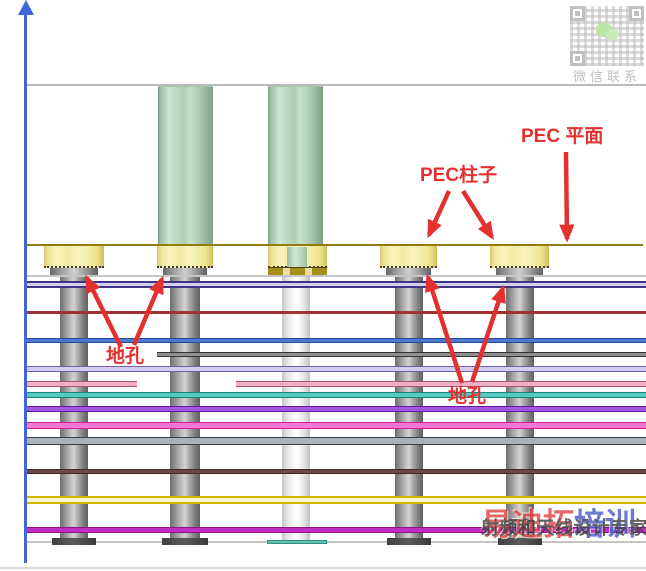 This screenshot has width=646, height=571. What do you see at coordinates (401, 354) in the screenshot?
I see `dark-gray-line` at bounding box center [401, 354].